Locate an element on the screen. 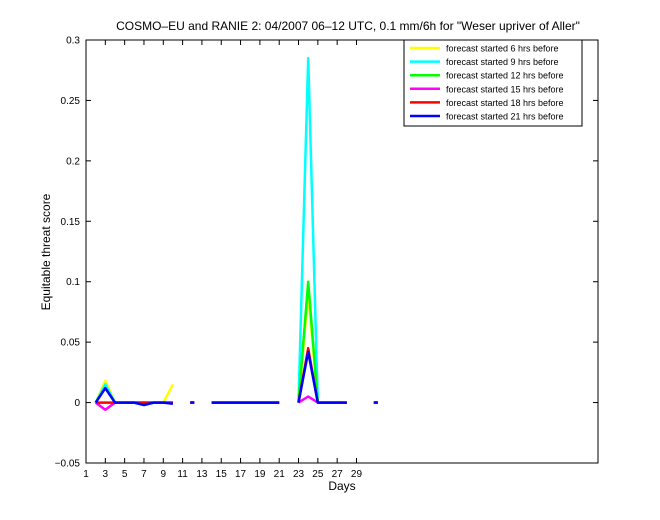 Image resolution: width=660 pixels, height=520 pixels. y-tick-label: −0.05 is located at coordinates (68, 464).